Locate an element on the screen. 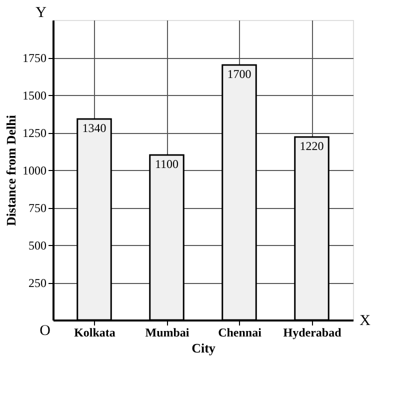 This screenshot has height=400, width=409. y-tick-label: 250 is located at coordinates (37, 283).